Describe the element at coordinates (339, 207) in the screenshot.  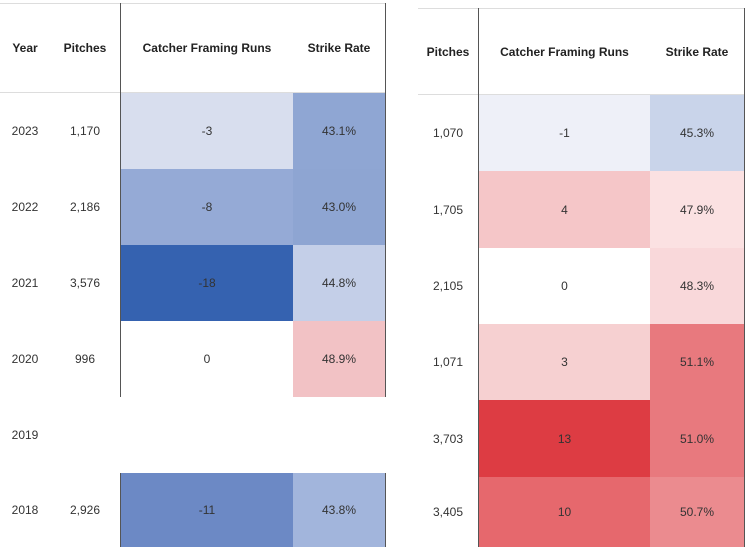
I see `strike-rate-cell: 43.0%` at that location.